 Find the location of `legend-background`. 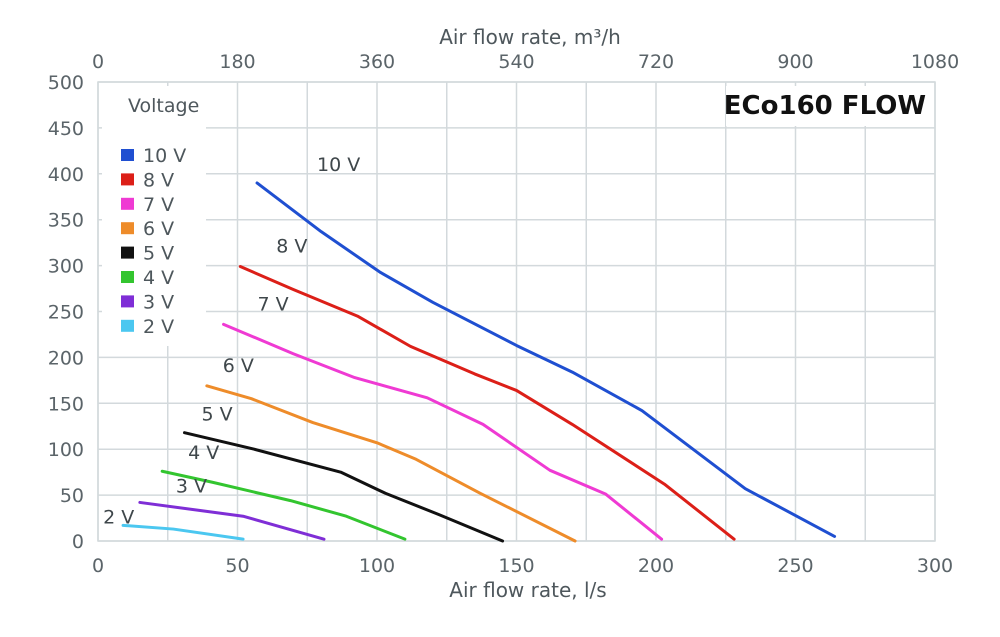

legend-background is located at coordinates (154, 216).